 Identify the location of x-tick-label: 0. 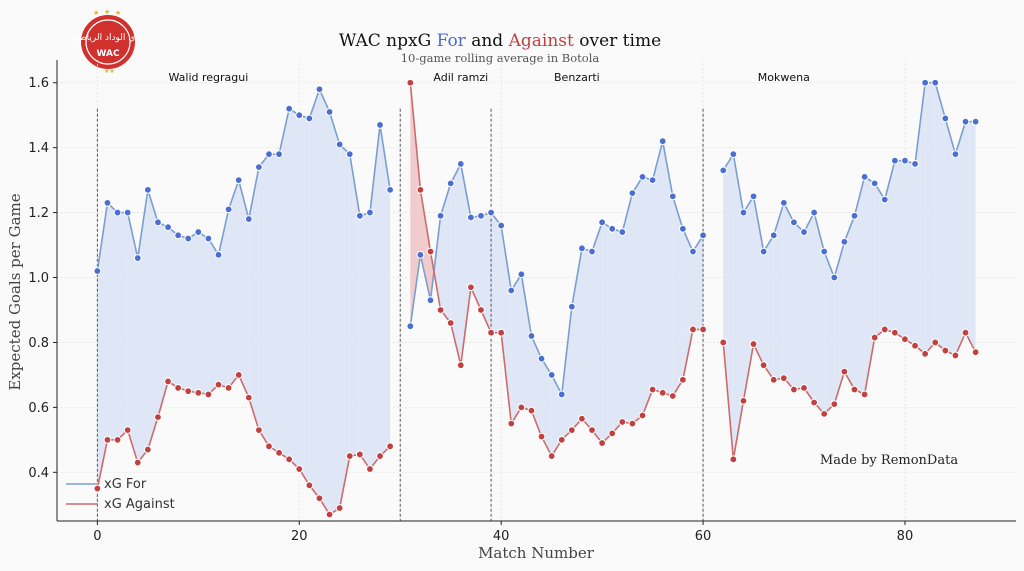
(97, 536).